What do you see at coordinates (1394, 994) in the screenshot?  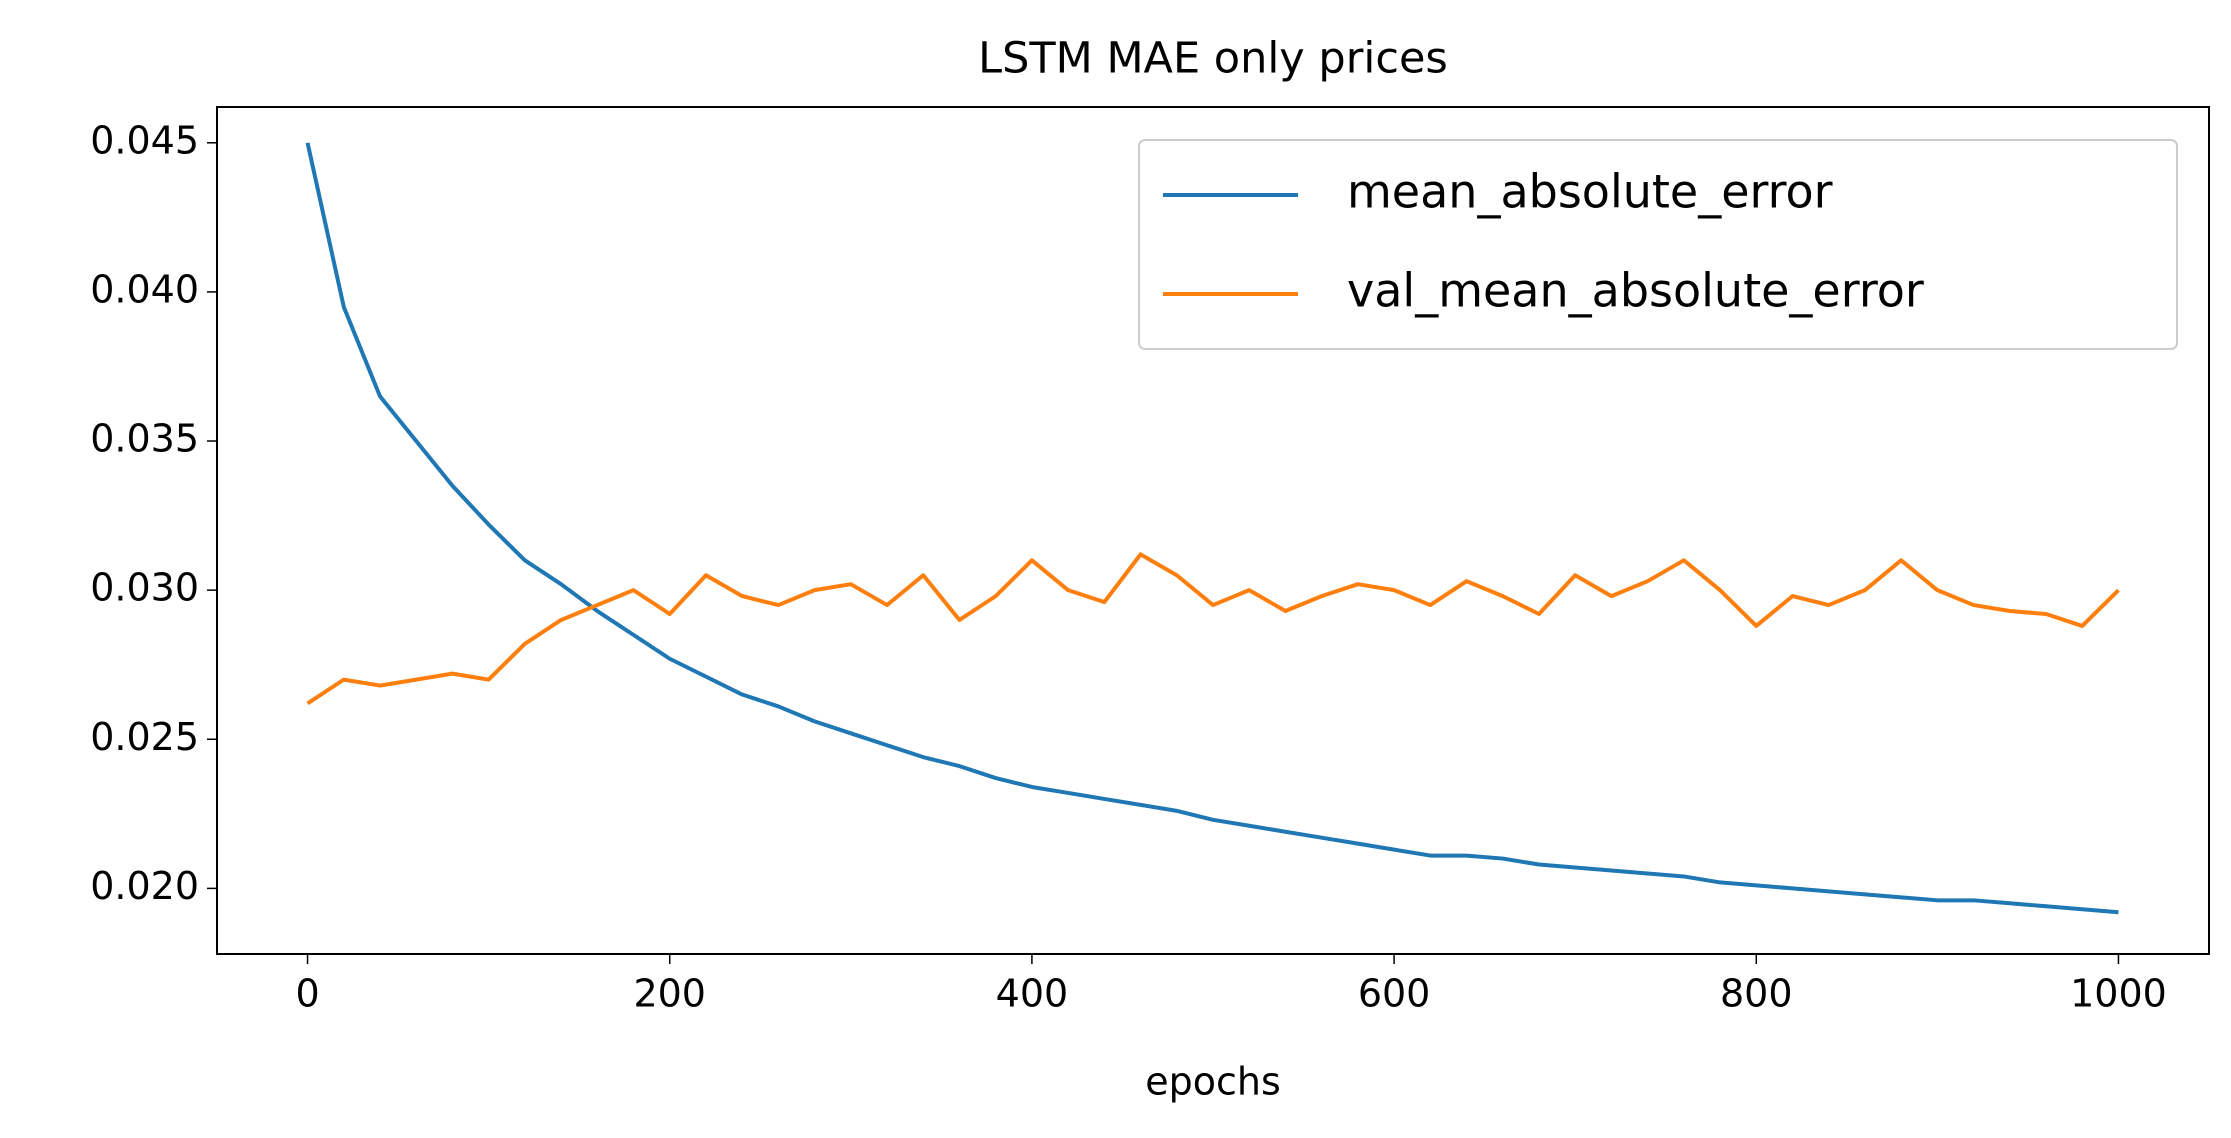 I see `x-tick-label: 600` at bounding box center [1394, 994].